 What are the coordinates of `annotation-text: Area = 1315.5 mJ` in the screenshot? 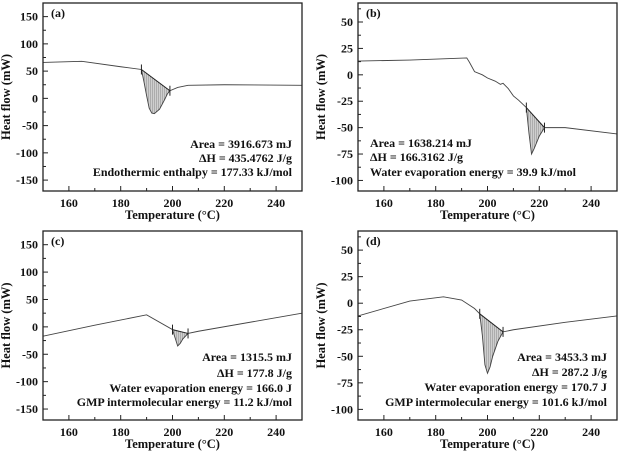 It's located at (247, 357).